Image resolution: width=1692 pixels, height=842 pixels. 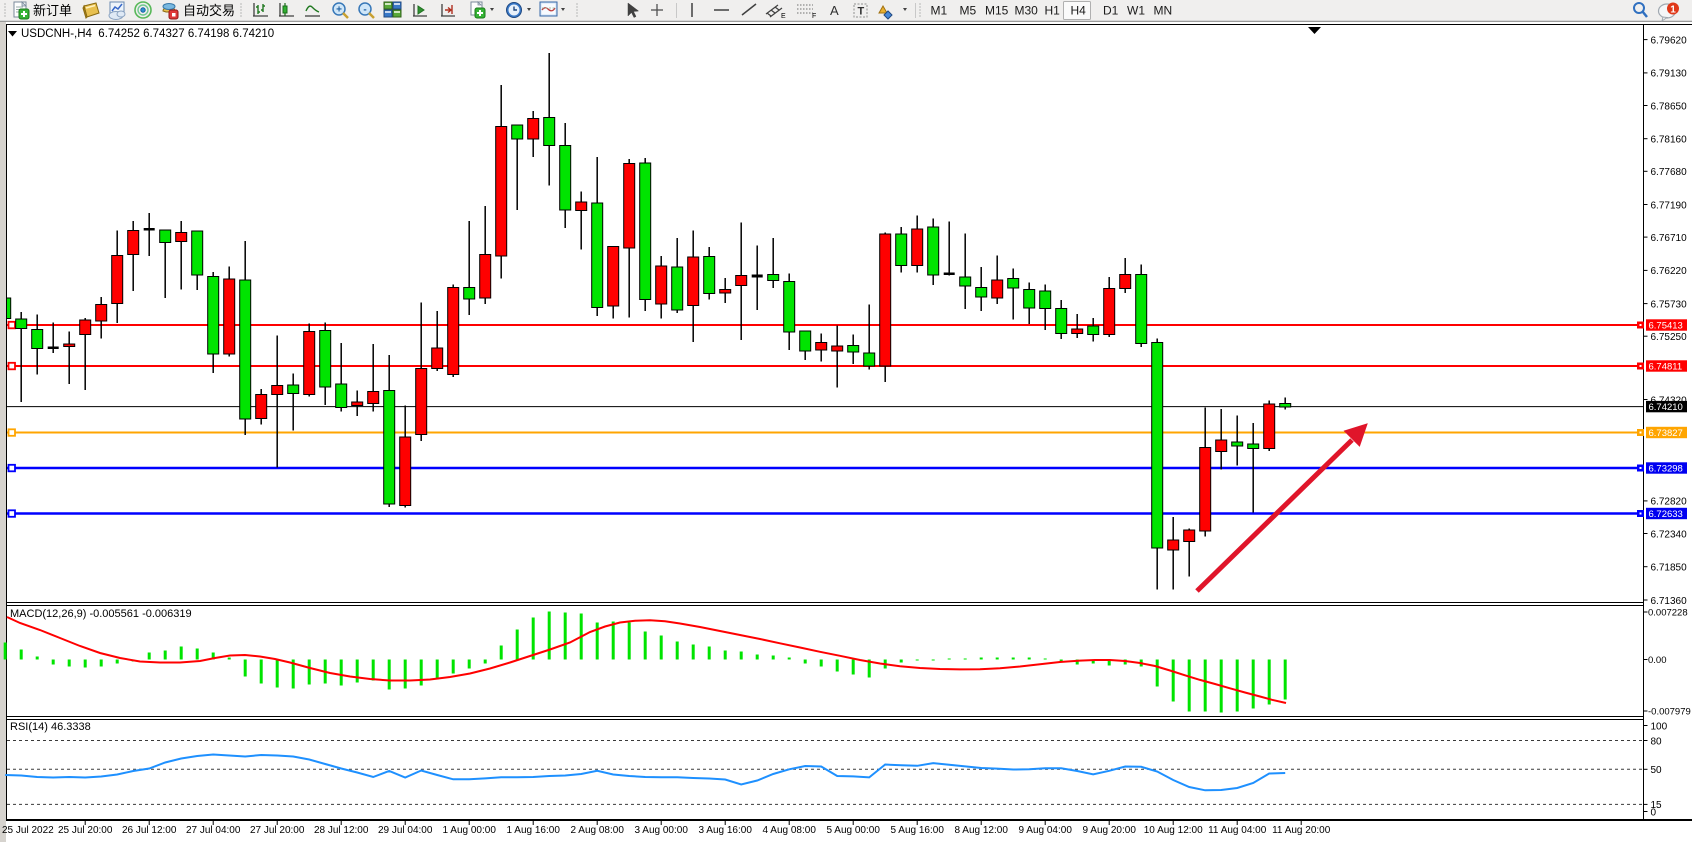 I want to click on svg-text: 11 Aug 04:00, so click(x=1237, y=830).